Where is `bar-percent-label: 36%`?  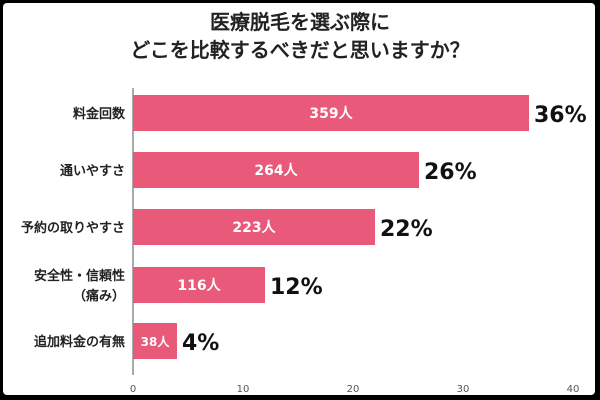
bar-percent-label: 36% is located at coordinates (560, 115).